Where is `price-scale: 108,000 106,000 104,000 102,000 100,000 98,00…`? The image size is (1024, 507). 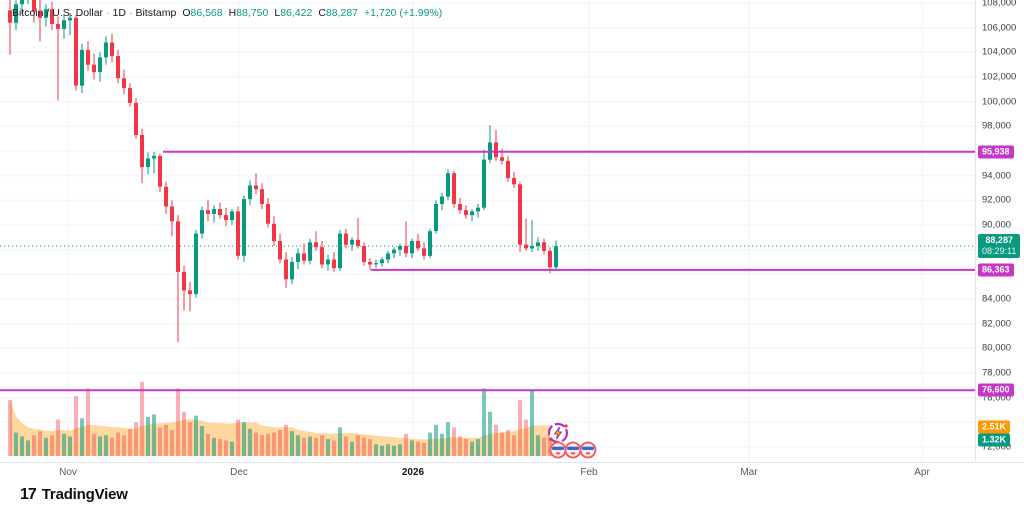
price-scale: 108,000 106,000 104,000 102,000 100,000 98,00… is located at coordinates (999, 231).